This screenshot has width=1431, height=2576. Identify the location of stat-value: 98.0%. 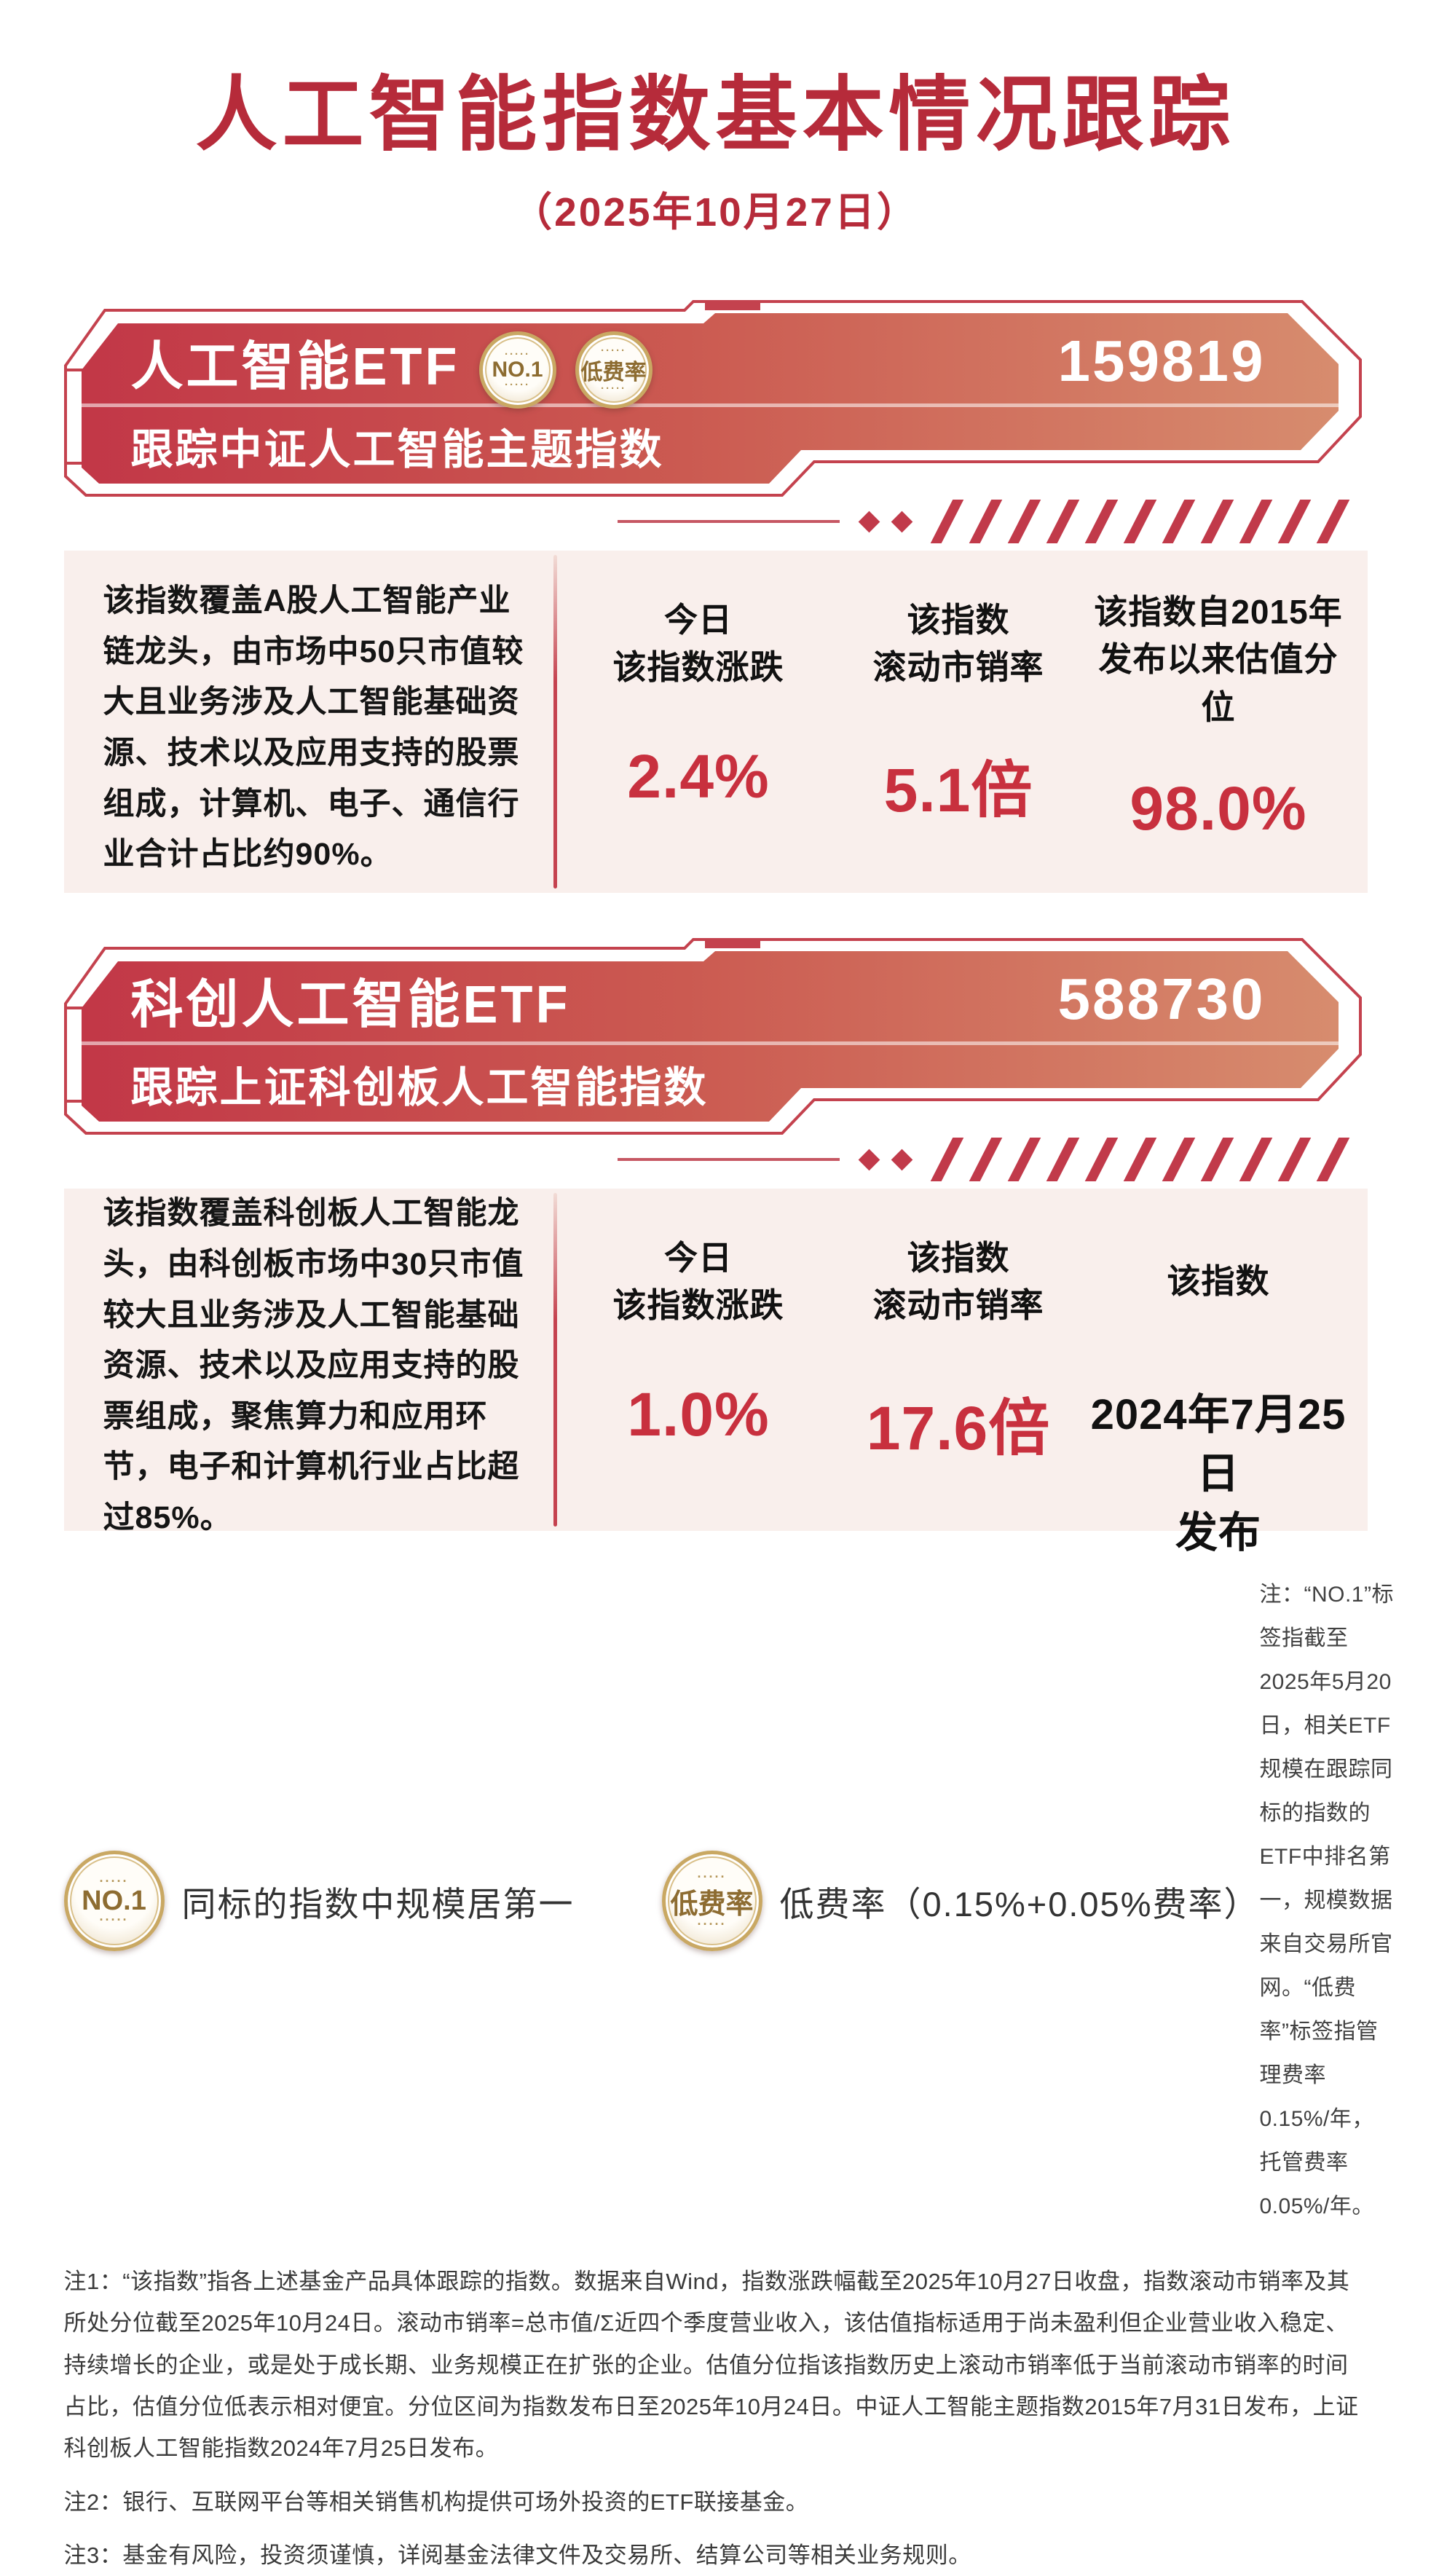
(1218, 808).